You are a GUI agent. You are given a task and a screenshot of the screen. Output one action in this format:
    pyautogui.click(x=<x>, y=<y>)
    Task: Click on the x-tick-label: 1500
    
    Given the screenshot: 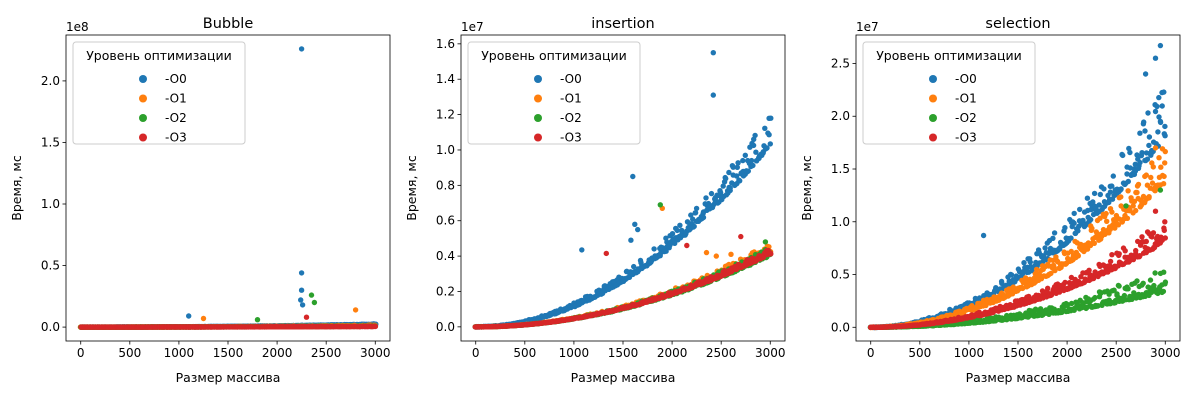 What is the action you would take?
    pyautogui.click(x=228, y=353)
    